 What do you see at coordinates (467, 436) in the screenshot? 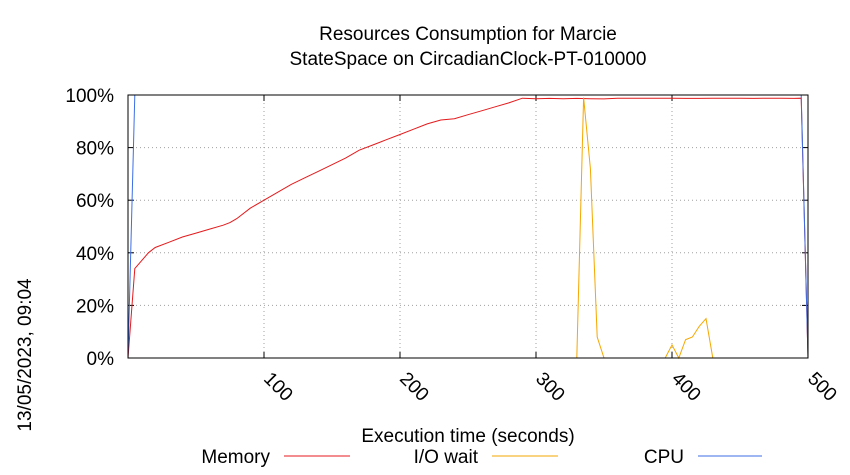
I see `x-axis-label: Execution time (seconds)` at bounding box center [467, 436].